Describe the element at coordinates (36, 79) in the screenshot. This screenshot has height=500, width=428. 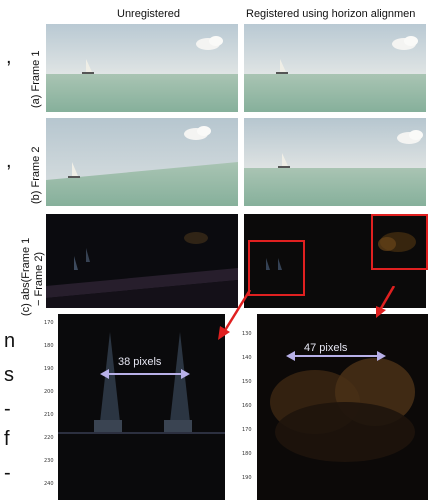
I see `row-label-frame1: (a) Frame 1` at that location.